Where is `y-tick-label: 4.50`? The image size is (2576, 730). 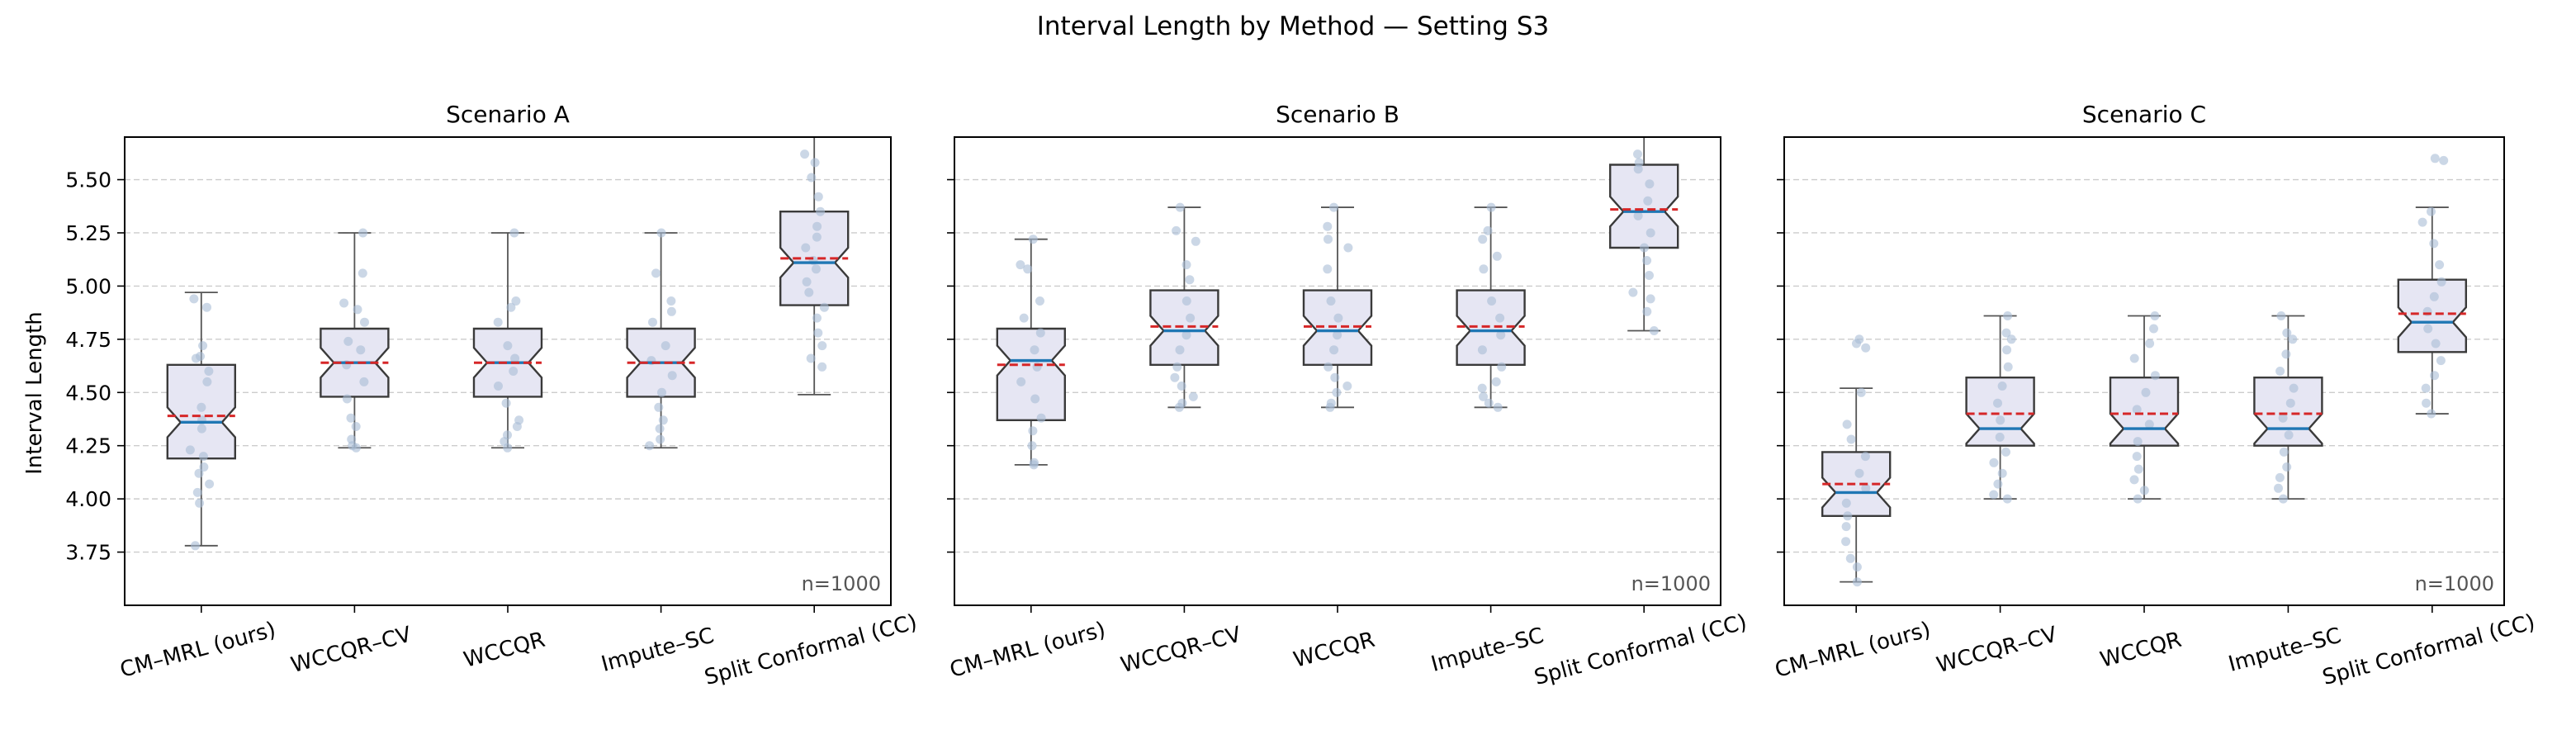
y-tick-label: 4.50 is located at coordinates (88, 393).